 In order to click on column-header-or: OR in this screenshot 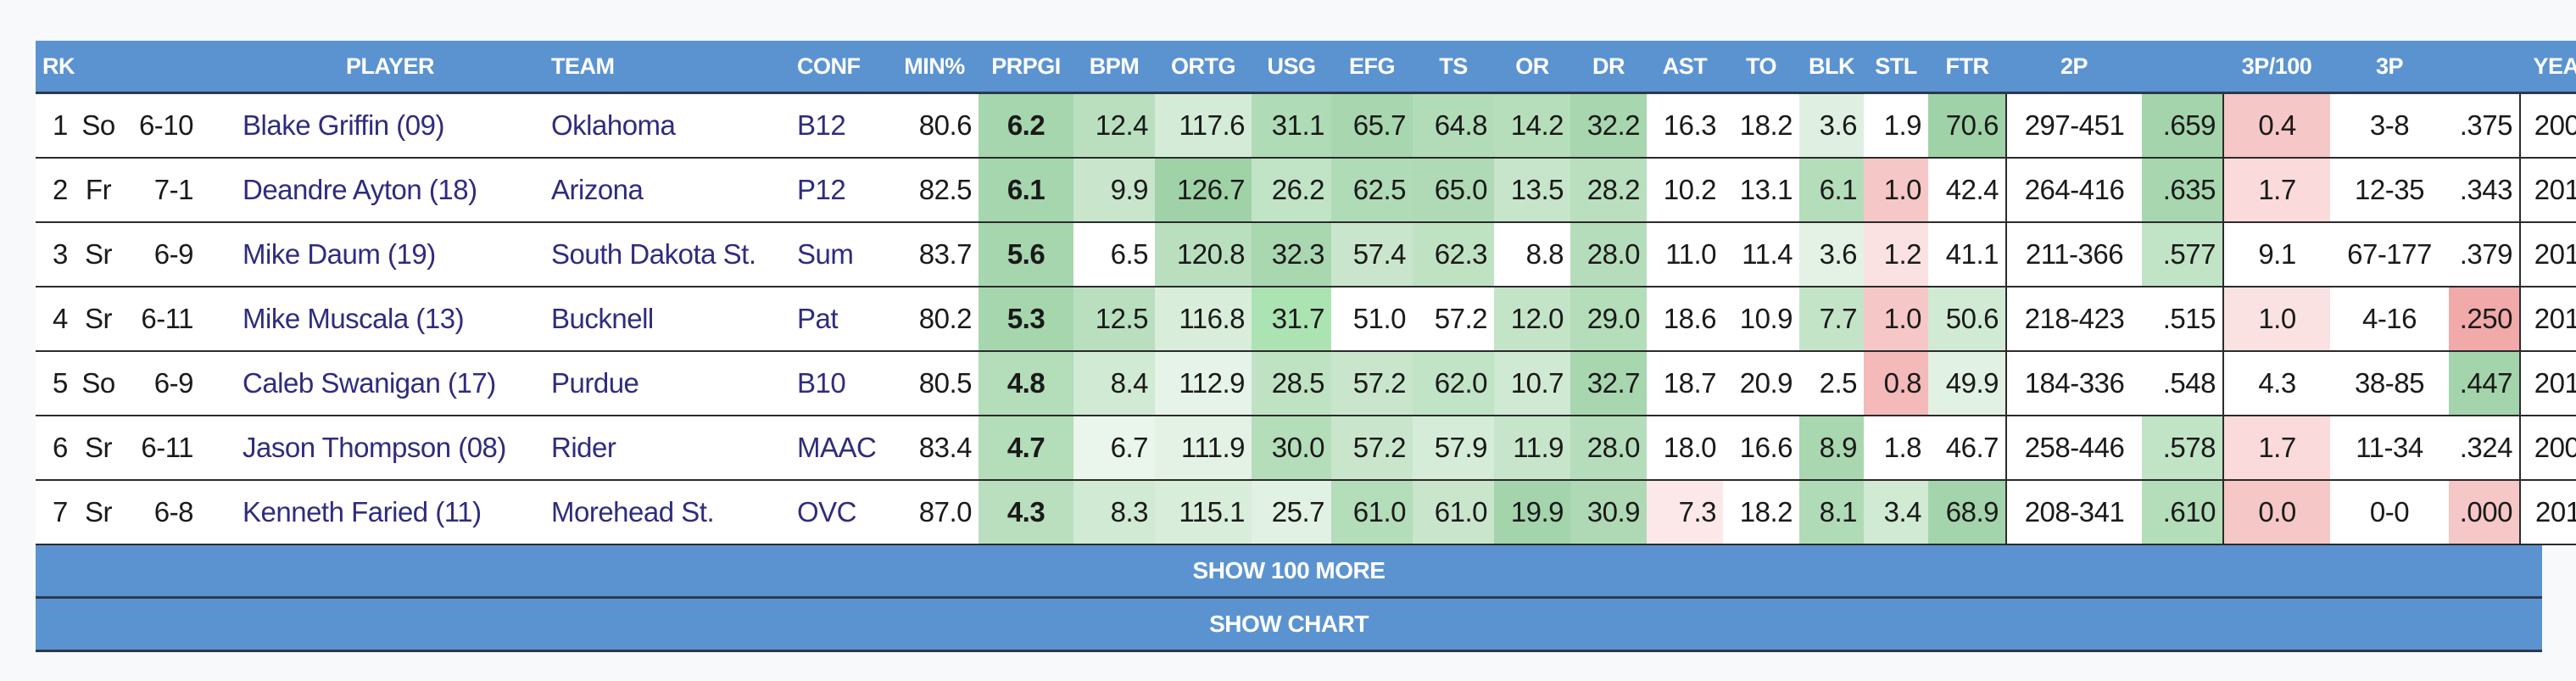, I will do `click(1532, 67)`.